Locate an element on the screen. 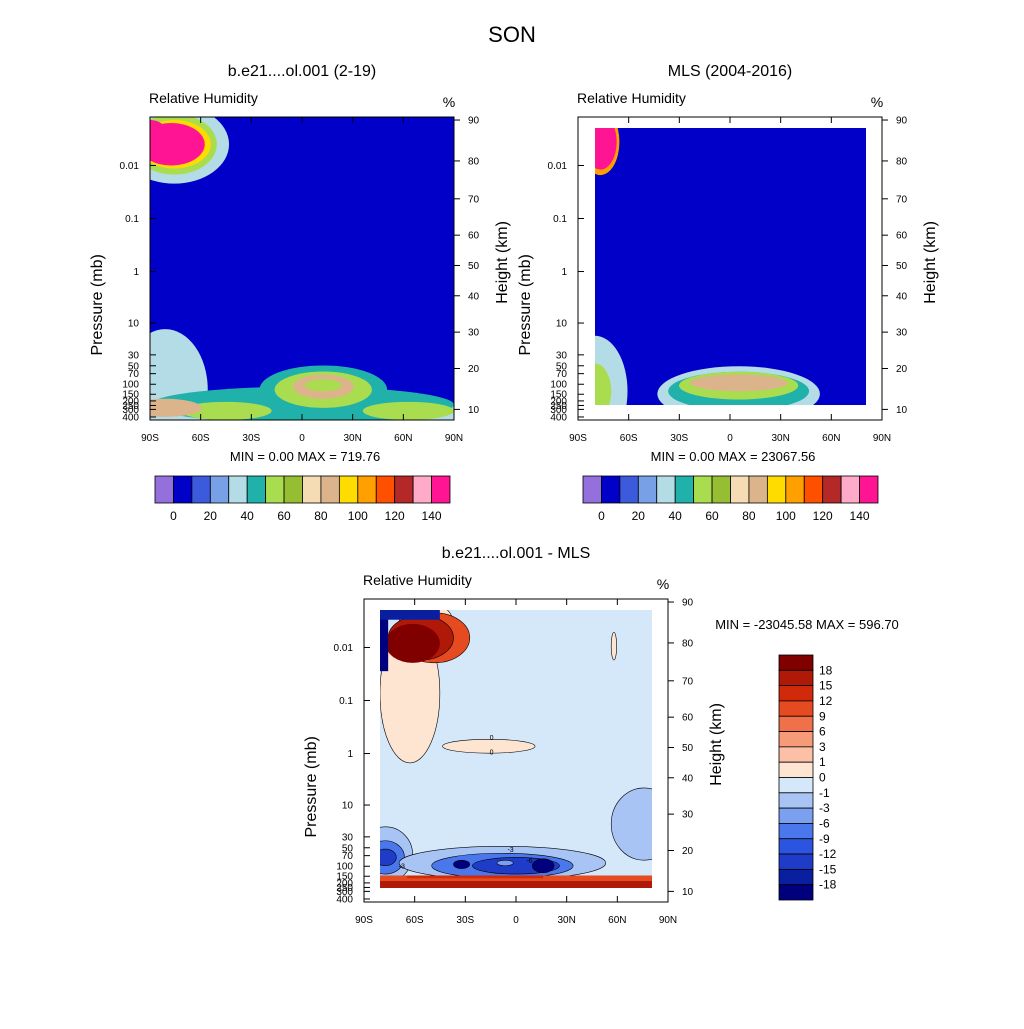  colorbar-label: 0 is located at coordinates (601, 516).